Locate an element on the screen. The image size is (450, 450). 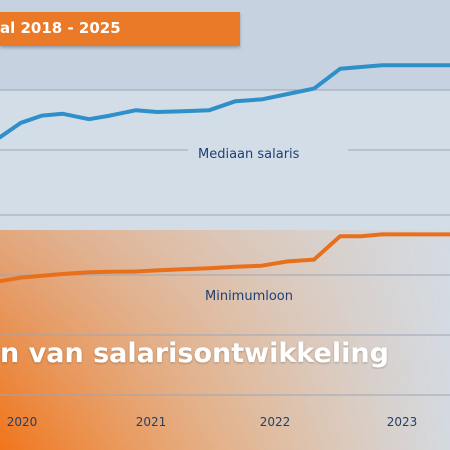
x-tick-label-2023: 2023 is located at coordinates (402, 422).